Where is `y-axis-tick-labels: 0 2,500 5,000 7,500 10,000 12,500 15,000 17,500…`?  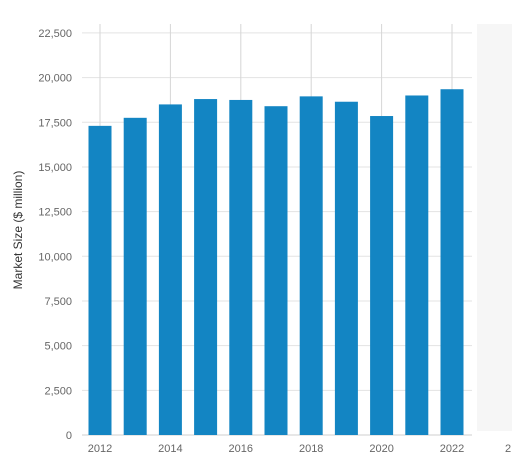 y-axis-tick-labels: 0 2,500 5,000 7,500 10,000 12,500 15,000 17,500… is located at coordinates (55, 235).